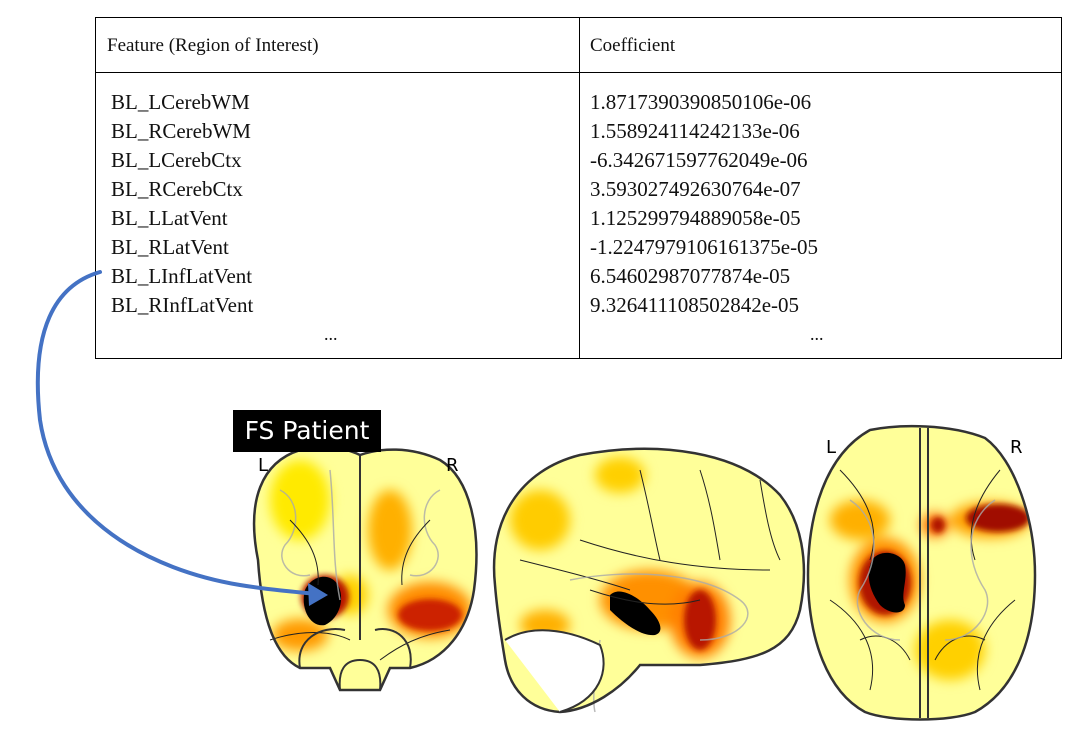 Image resolution: width=1089 pixels, height=742 pixels. Describe the element at coordinates (182, 276) in the screenshot. I see `feature-cell: BL_LInfLatVent` at that location.